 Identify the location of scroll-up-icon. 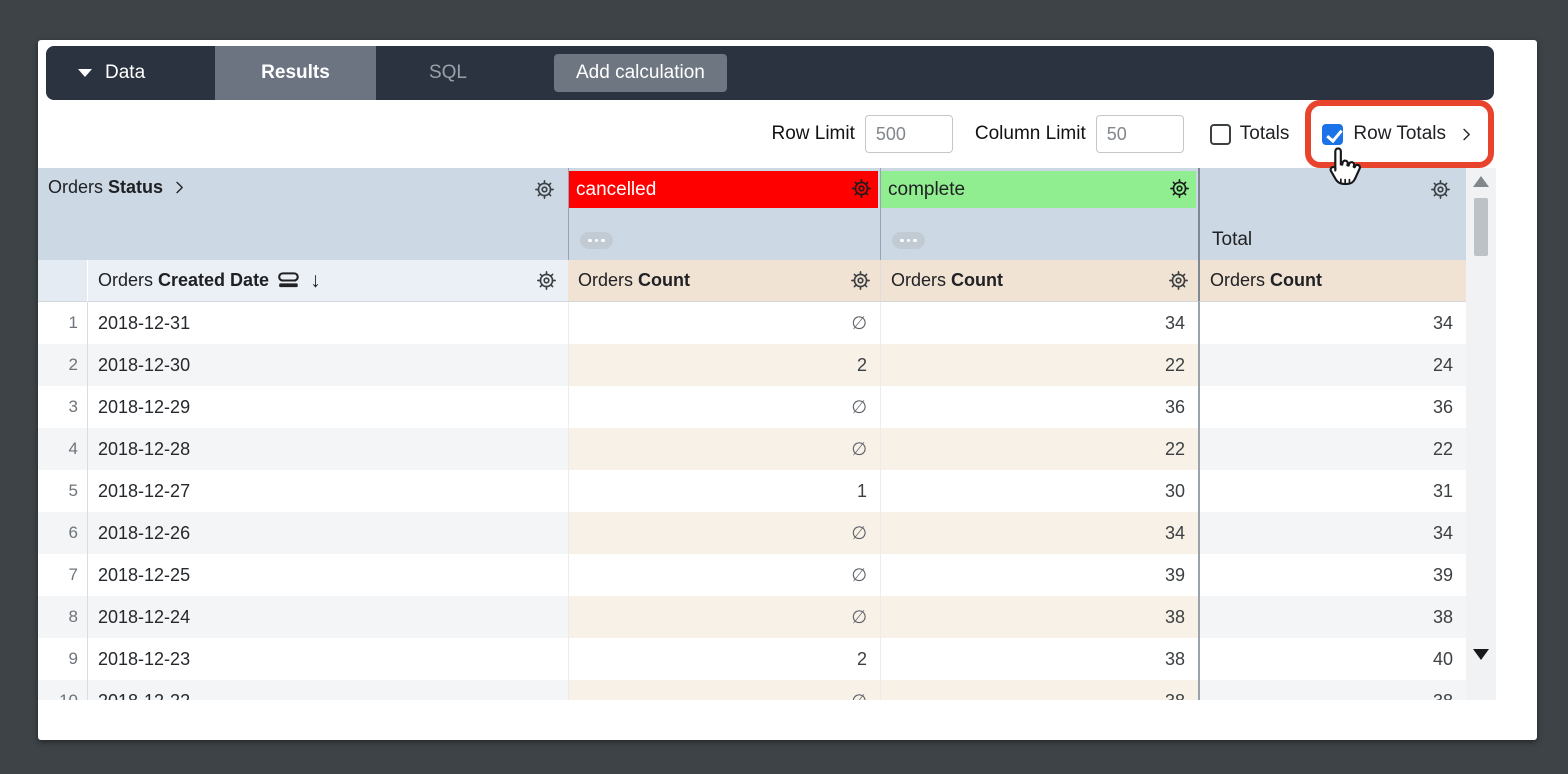
(1481, 181).